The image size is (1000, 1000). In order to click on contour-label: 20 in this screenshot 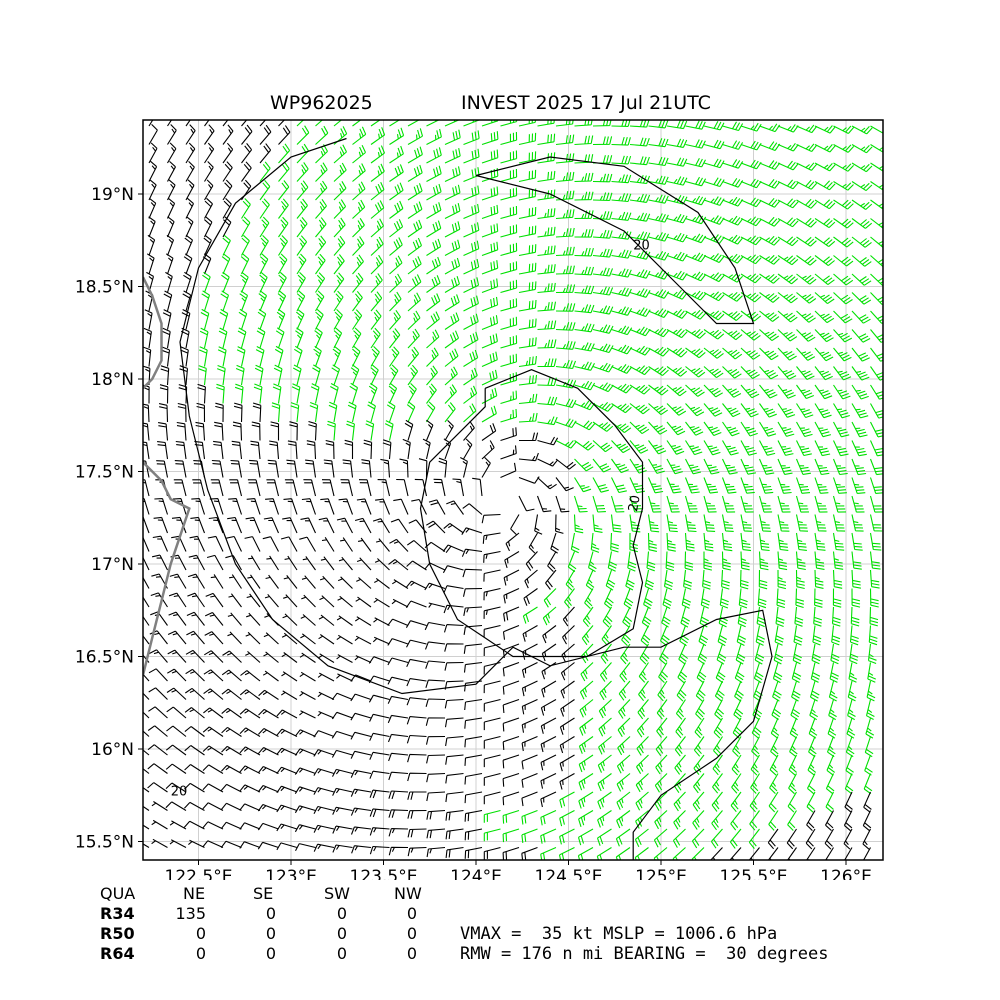, I will do `click(641, 246)`.